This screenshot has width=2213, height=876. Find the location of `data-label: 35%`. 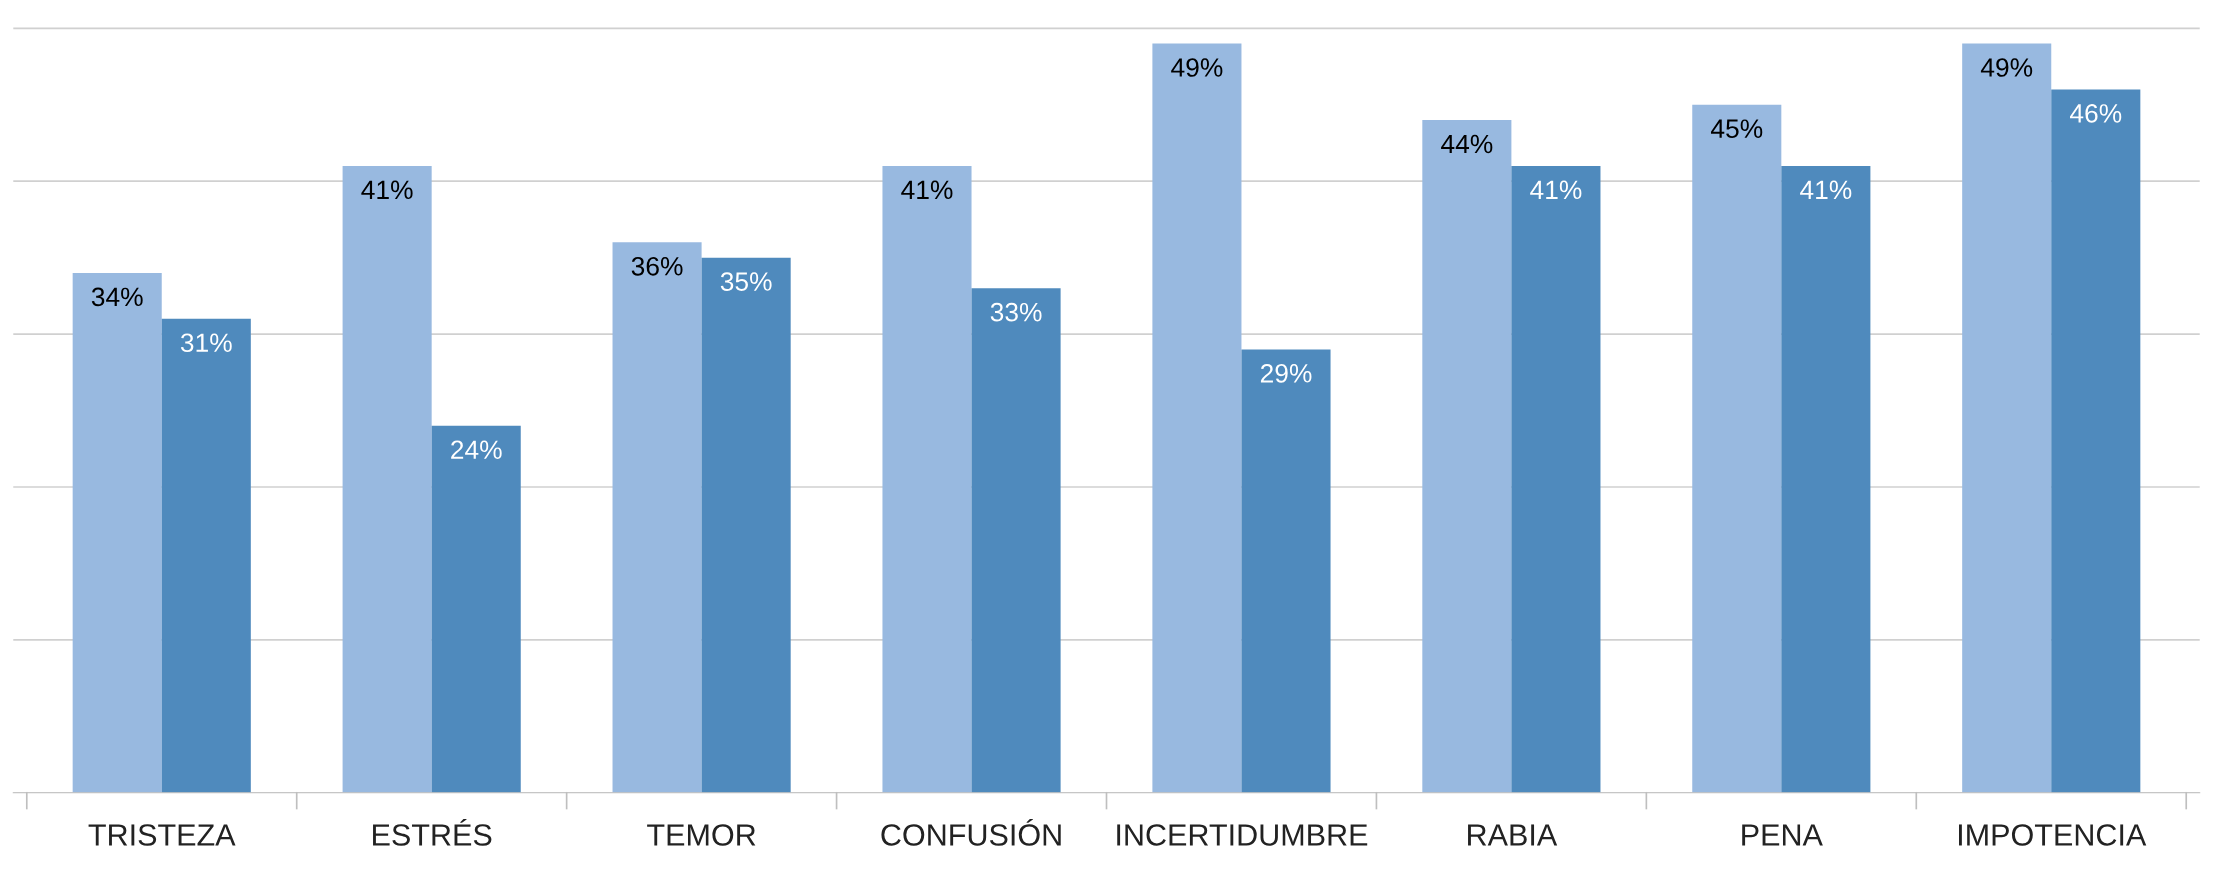

data-label: 35% is located at coordinates (746, 281).